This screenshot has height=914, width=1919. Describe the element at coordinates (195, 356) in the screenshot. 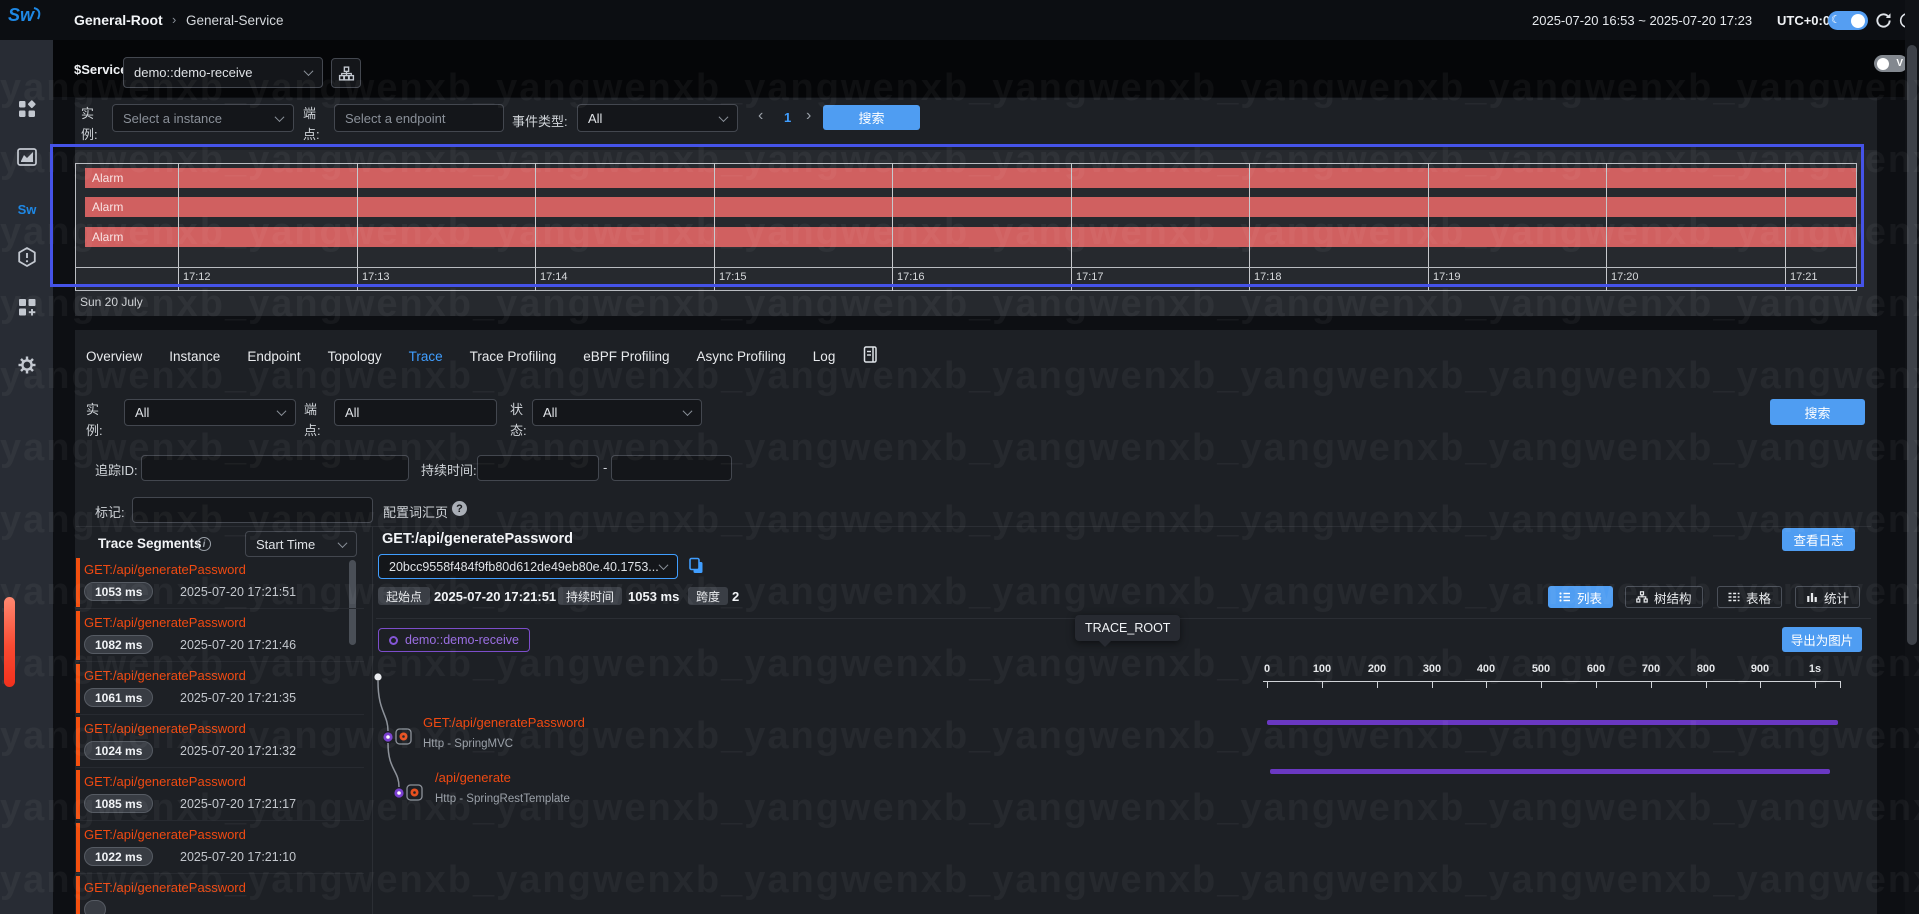

I see `tab-instance: Instance` at that location.